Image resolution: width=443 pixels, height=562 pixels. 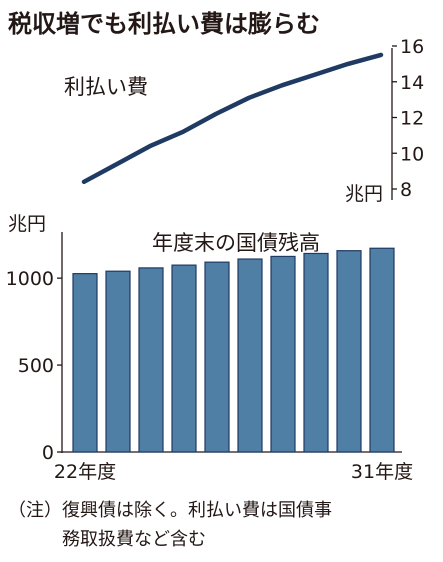 I want to click on footnote-line-1: （注）復興債は除く。利払い費は国債事, so click(x=170, y=510).